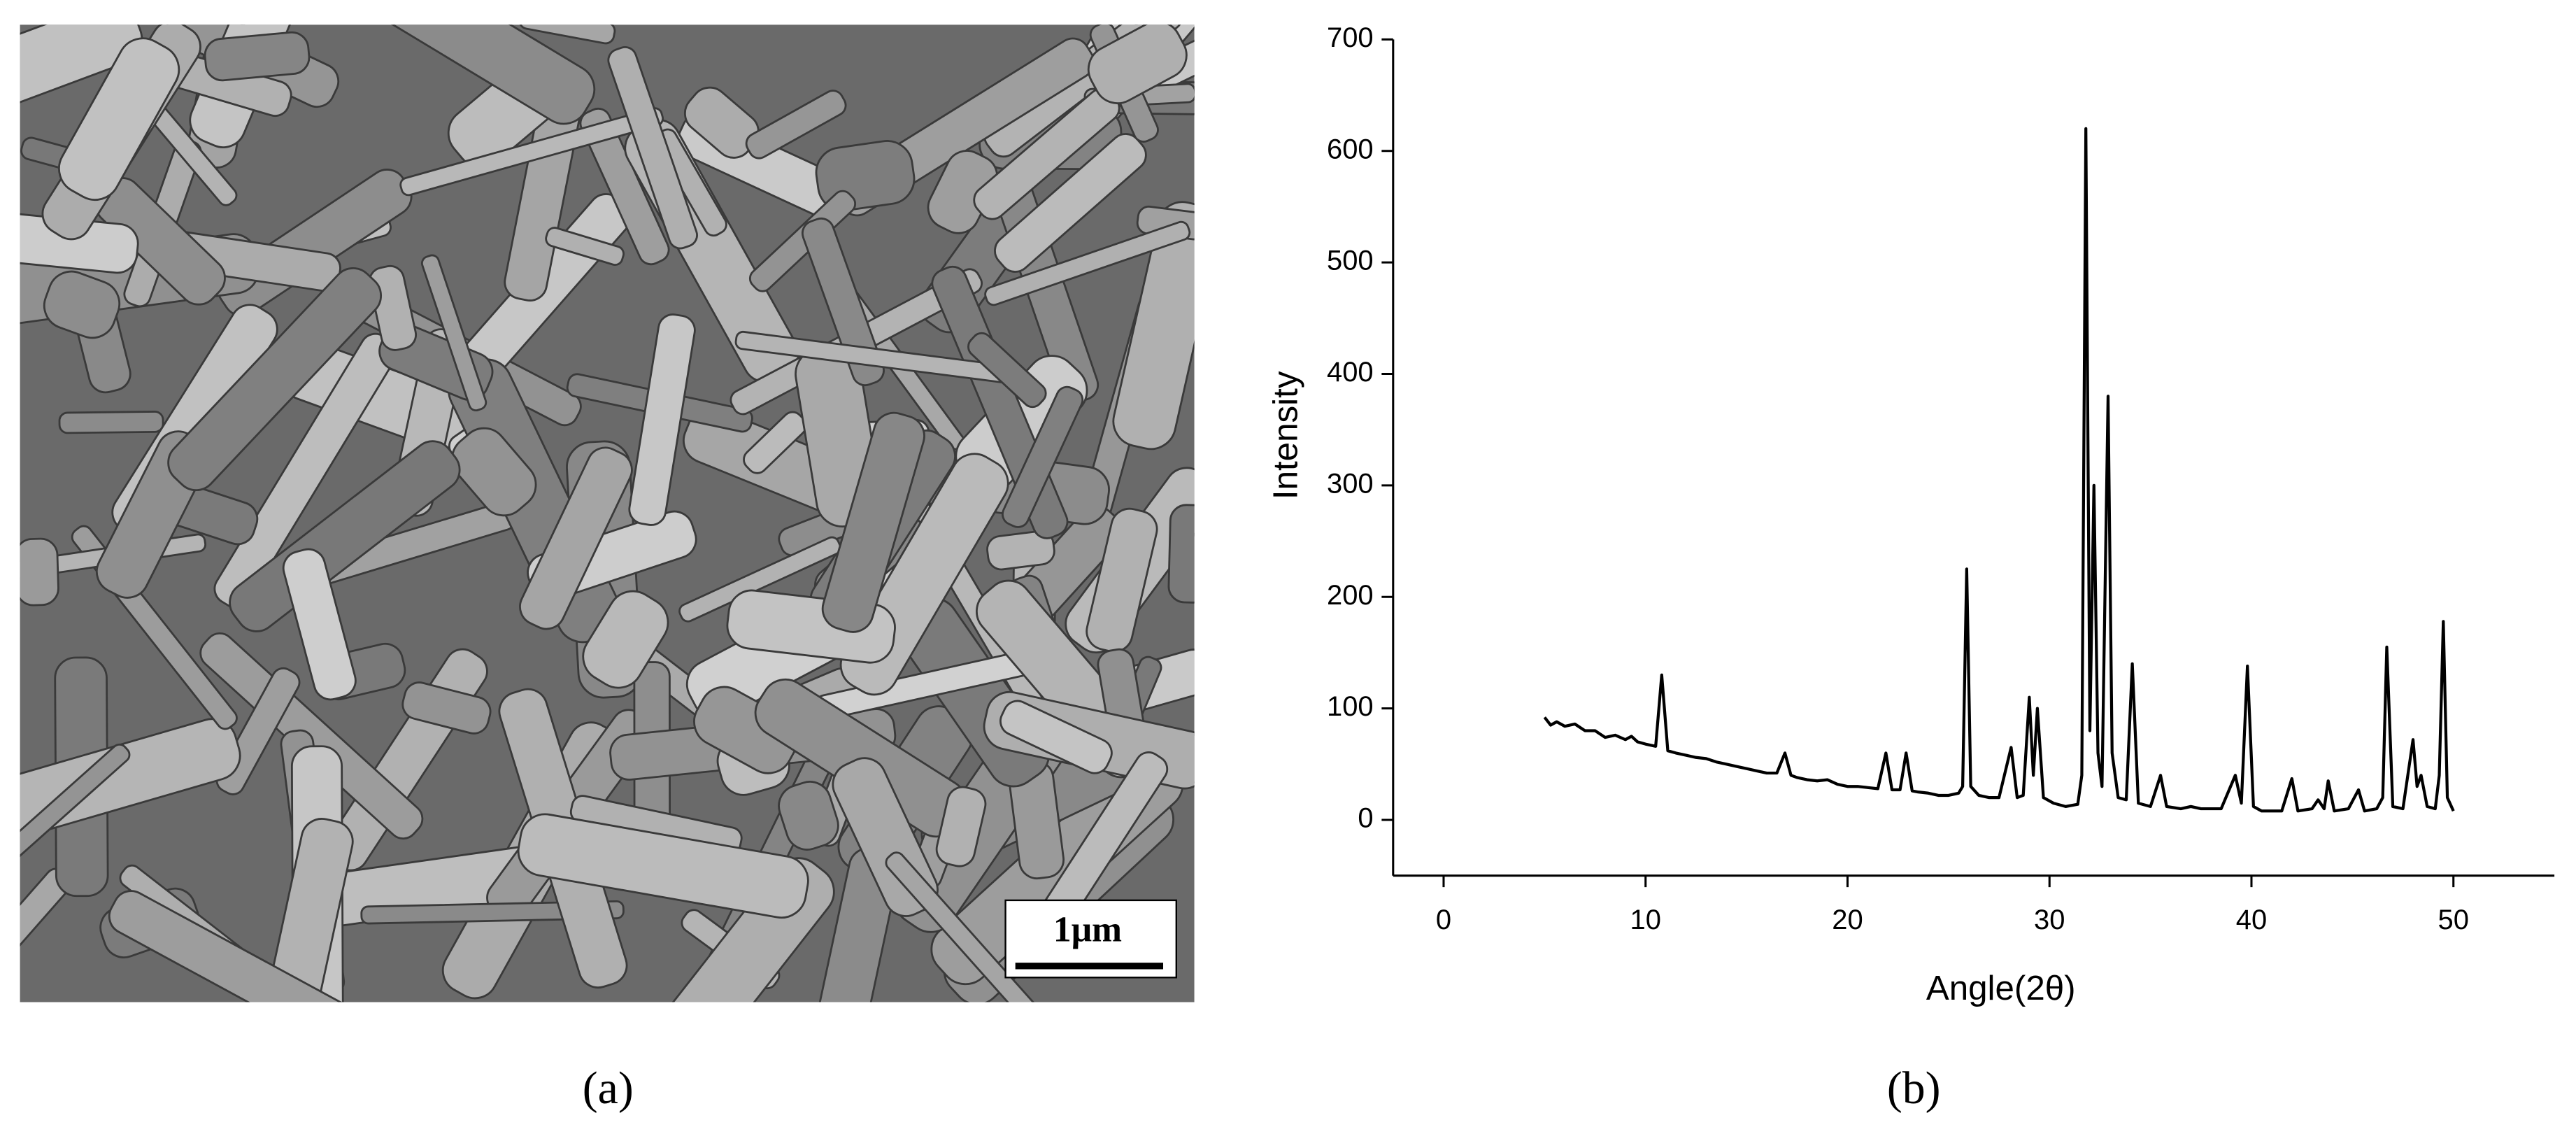 This screenshot has width=2576, height=1127. What do you see at coordinates (1645, 920) in the screenshot?
I see `x-tick-label: 10` at bounding box center [1645, 920].